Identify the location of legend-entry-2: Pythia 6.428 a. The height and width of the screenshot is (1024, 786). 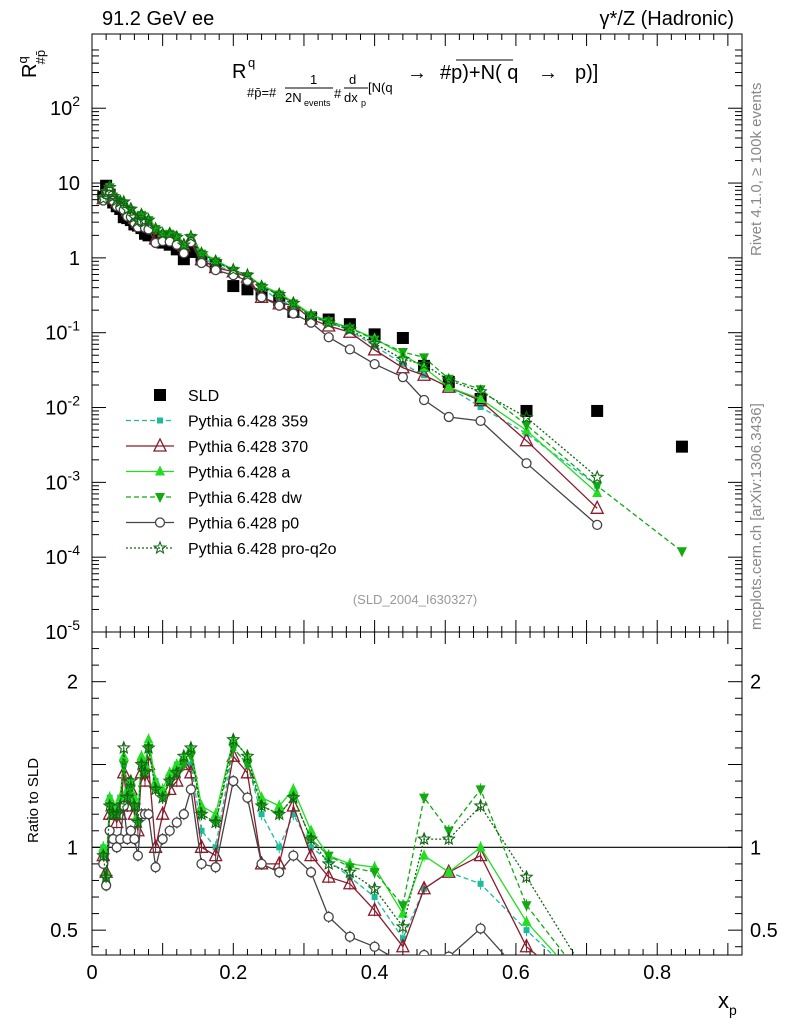
(208, 473).